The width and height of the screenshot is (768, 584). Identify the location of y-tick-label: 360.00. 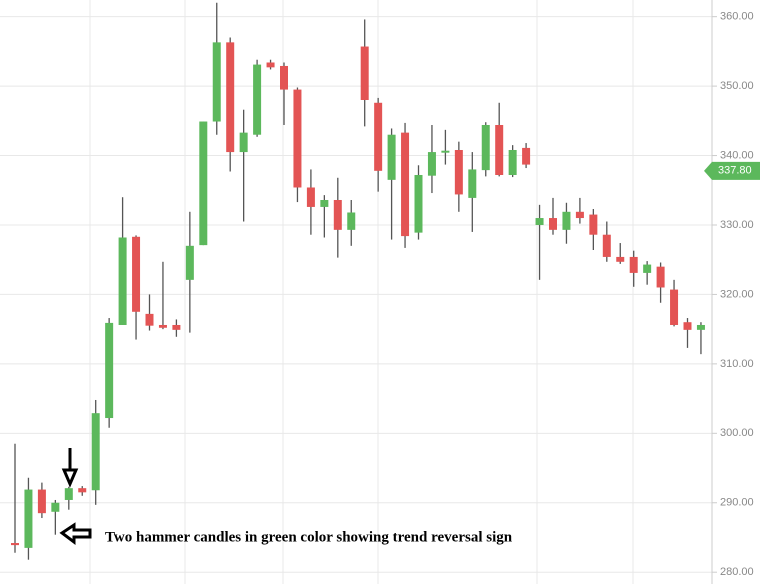
(737, 17).